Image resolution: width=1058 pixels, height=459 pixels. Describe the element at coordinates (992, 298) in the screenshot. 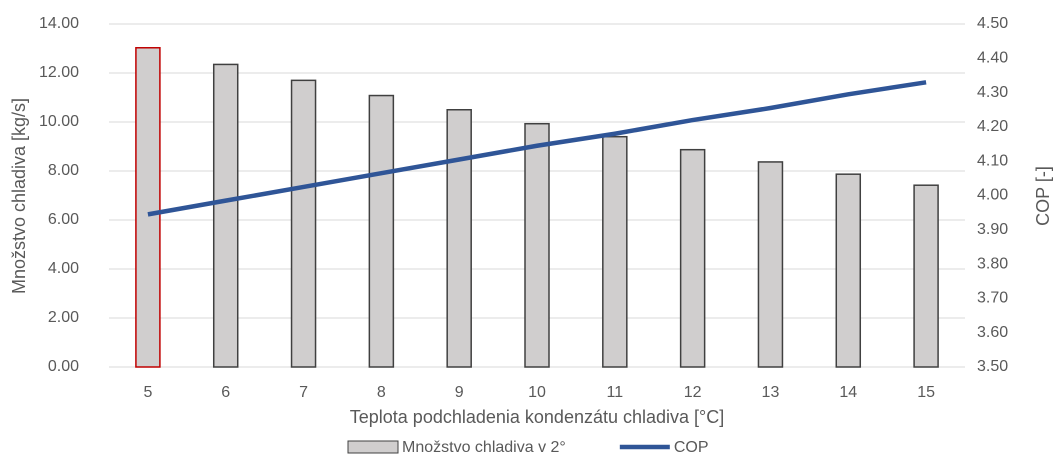

I see `y2-tick-label: 3.70` at that location.